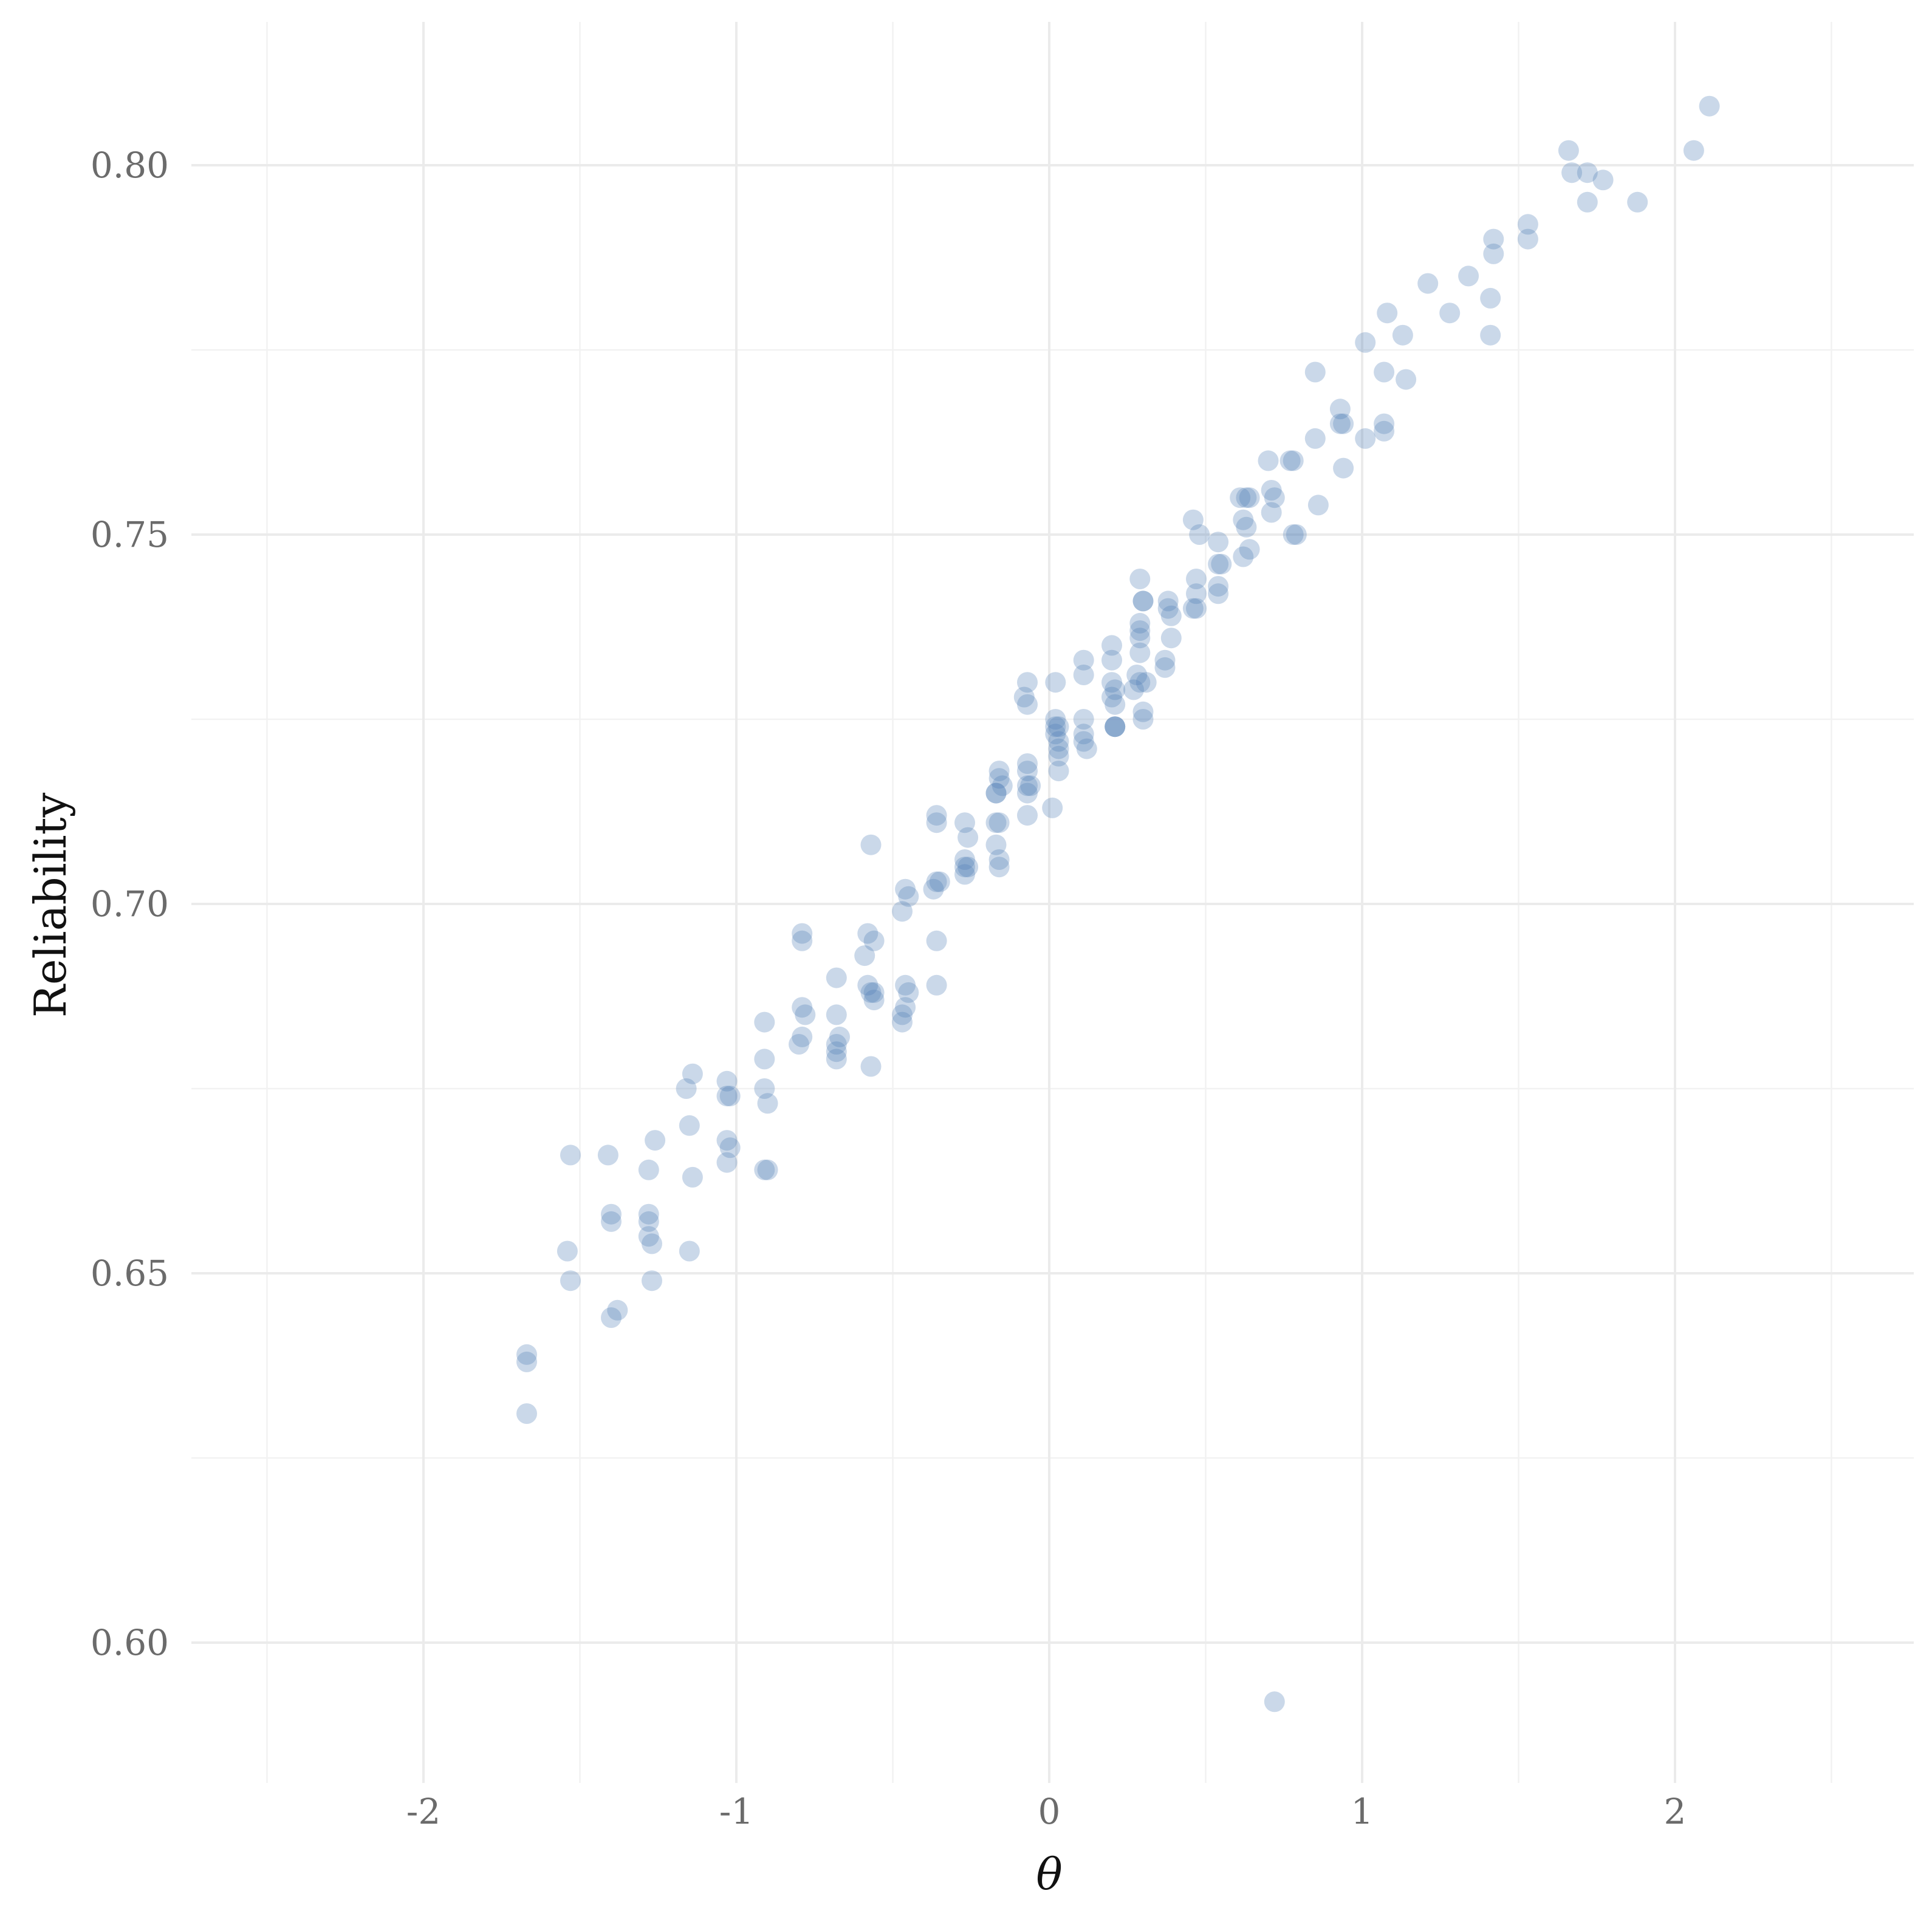 The width and height of the screenshot is (1932, 1916). I want to click on y-axis-ticks: 0.60 0.65 0.70 0.75 0.80, so click(130, 904).